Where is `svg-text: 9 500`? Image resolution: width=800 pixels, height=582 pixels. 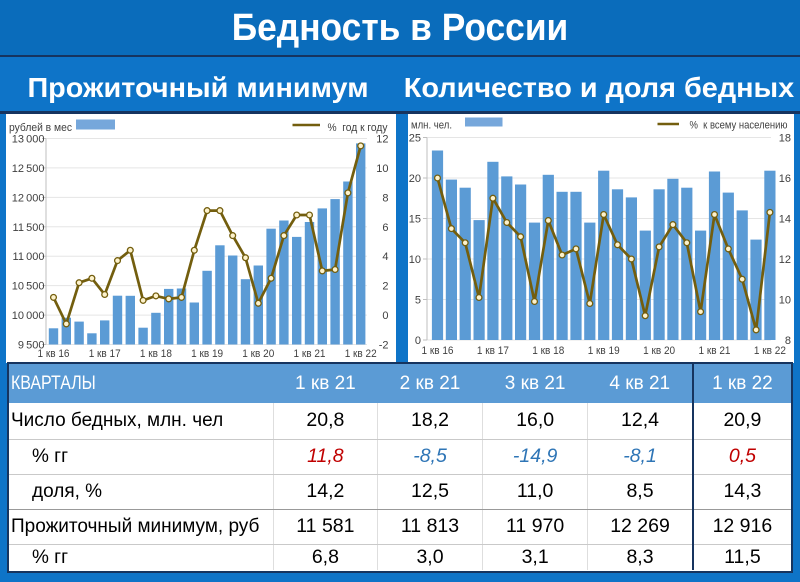 svg-text: 9 500 is located at coordinates (31, 345).